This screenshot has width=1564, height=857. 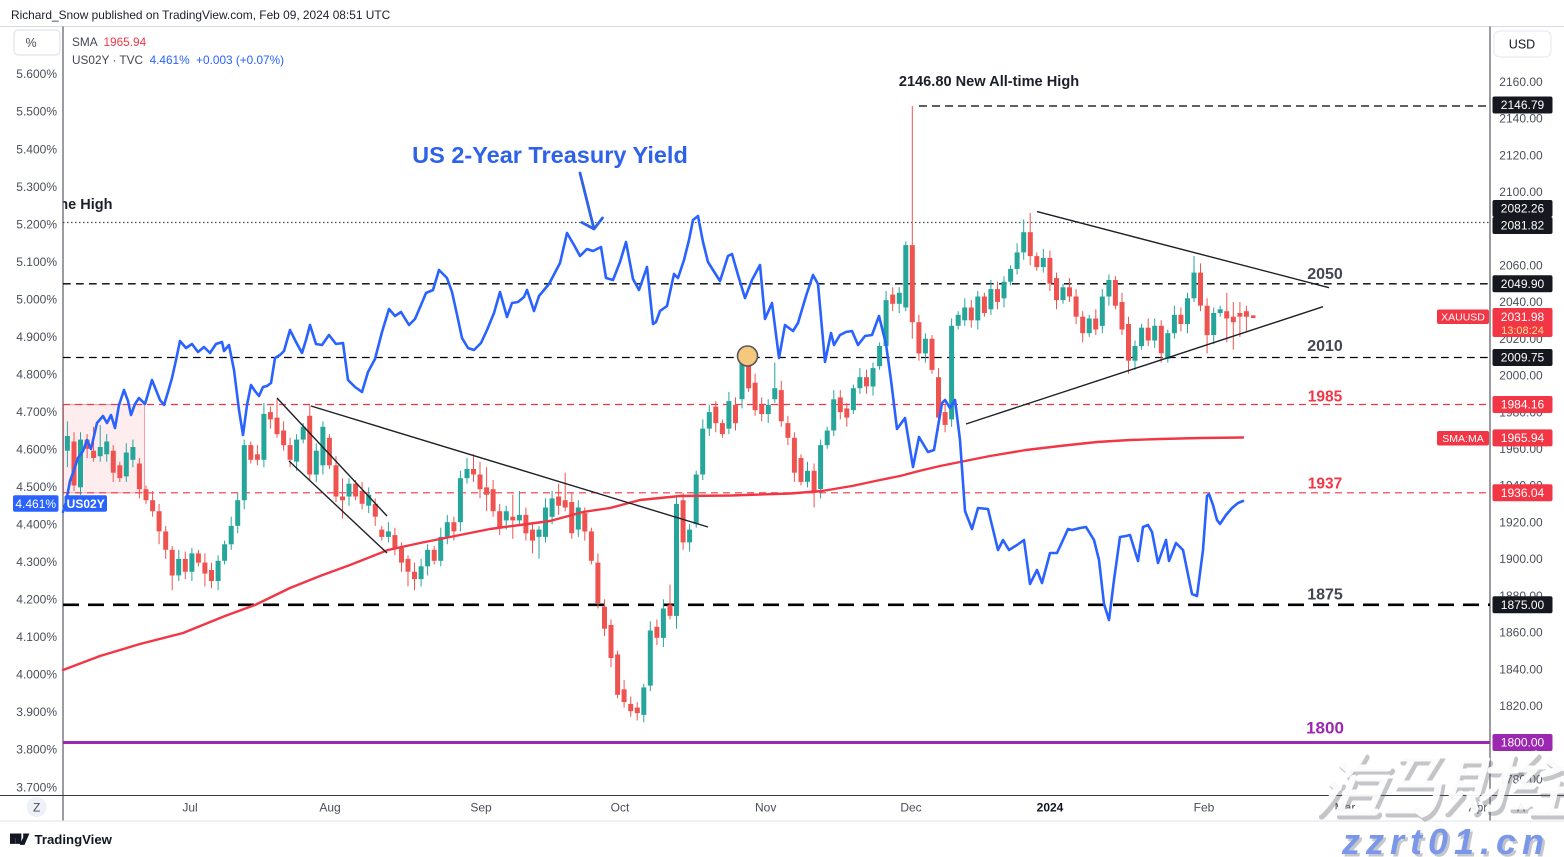 I want to click on svg-text: 1936.04, so click(x=1523, y=493).